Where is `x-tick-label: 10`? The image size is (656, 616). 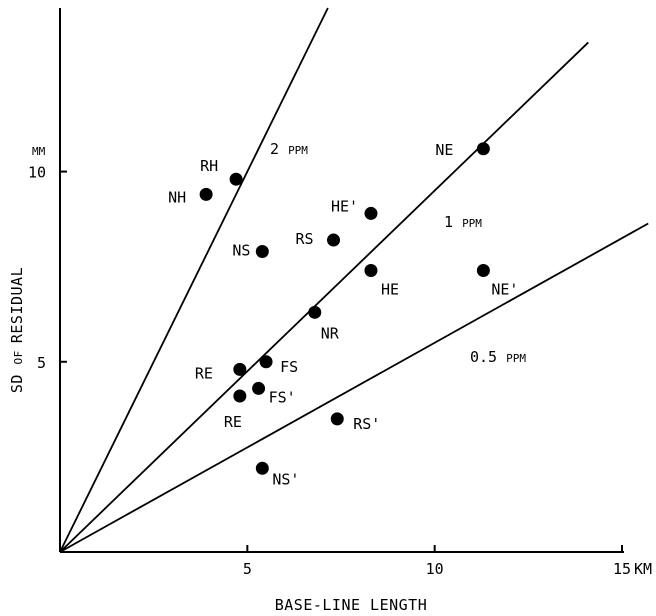
x-tick-label: 10 is located at coordinates (435, 569).